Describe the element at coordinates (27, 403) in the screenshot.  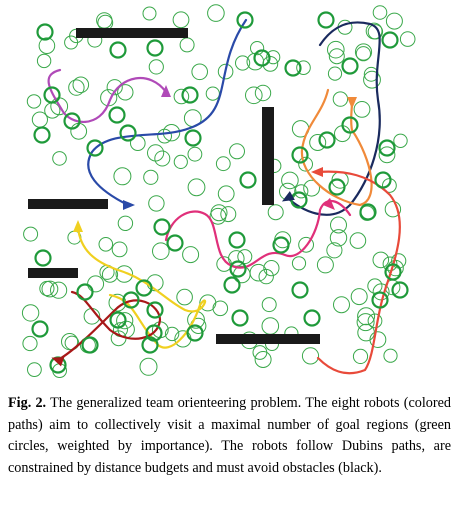
I see `caption-label: Fig. 2.` at that location.